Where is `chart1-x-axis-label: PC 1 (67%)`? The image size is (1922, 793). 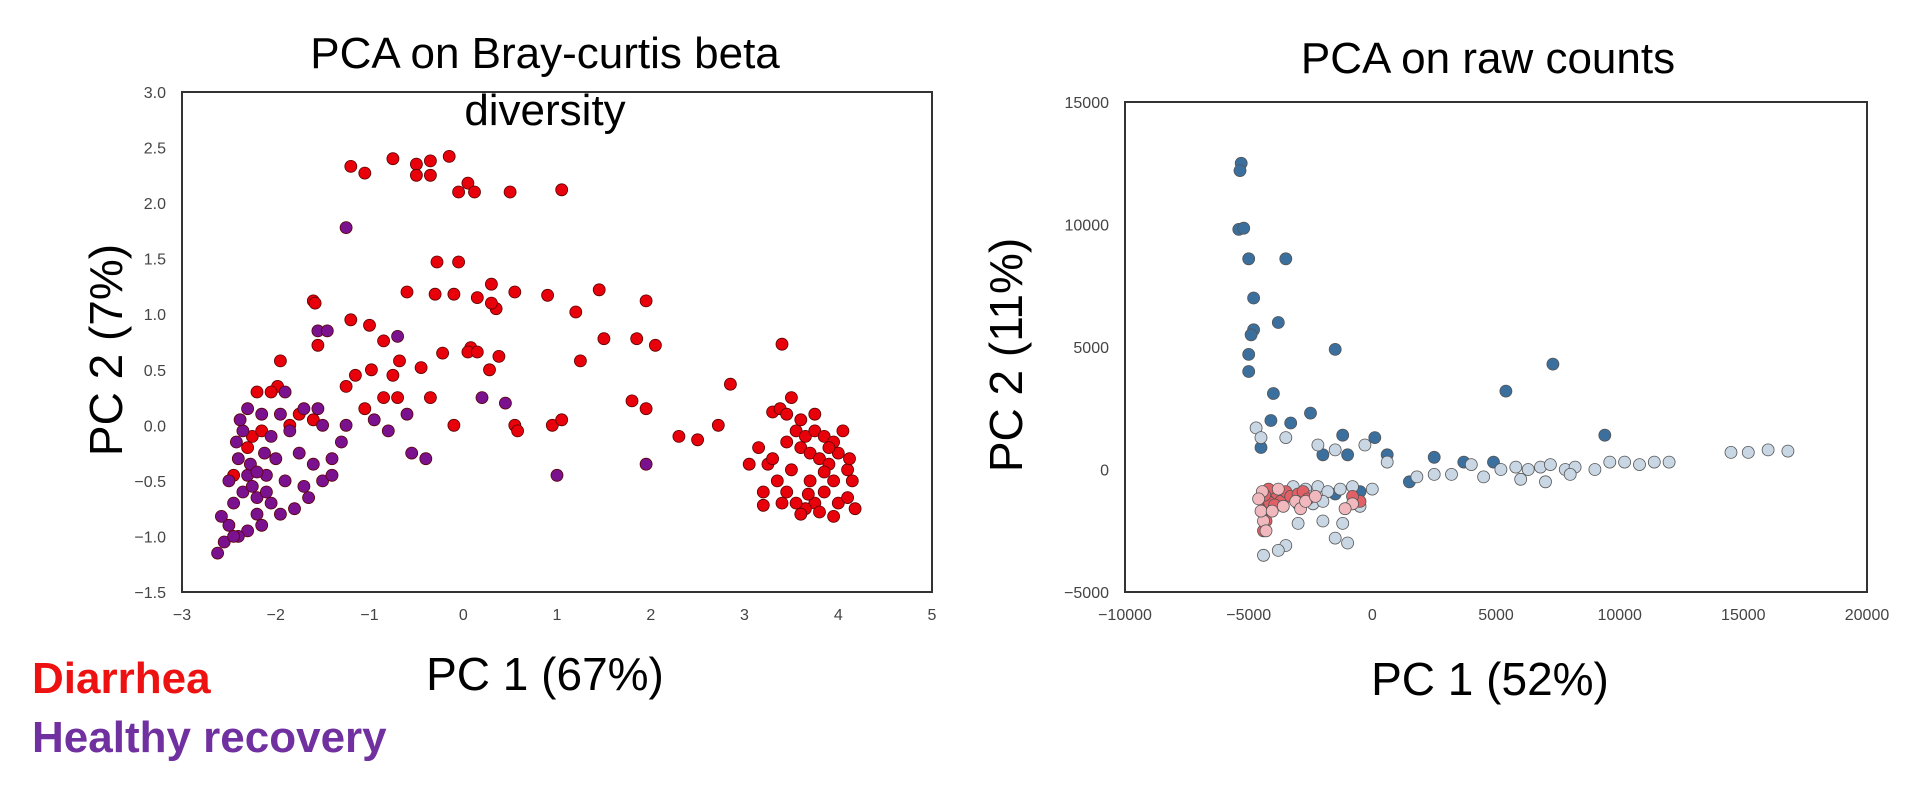 chart1-x-axis-label: PC 1 (67%) is located at coordinates (545, 674).